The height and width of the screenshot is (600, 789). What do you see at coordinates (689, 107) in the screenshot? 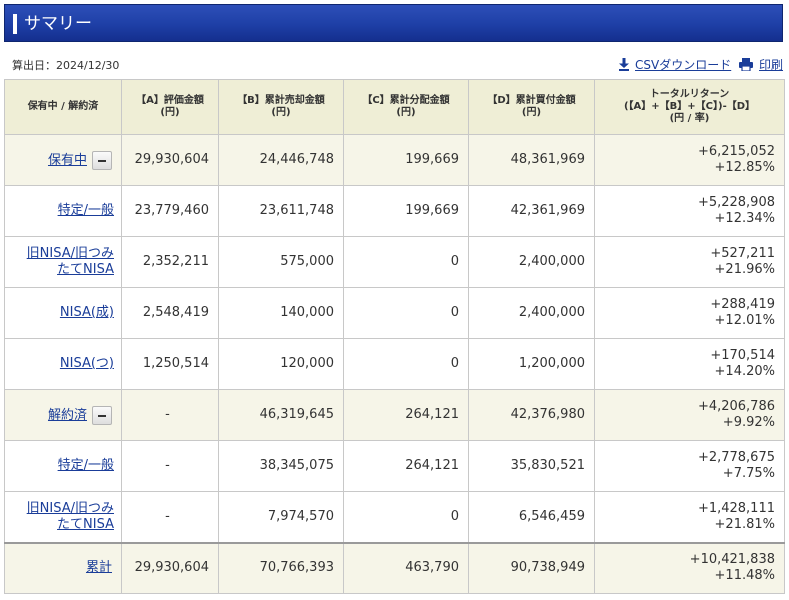
I see `col-header-total-return: トータルリターン (【A】+【B】+【C】)-【D】 (円 / 率)` at bounding box center [689, 107].